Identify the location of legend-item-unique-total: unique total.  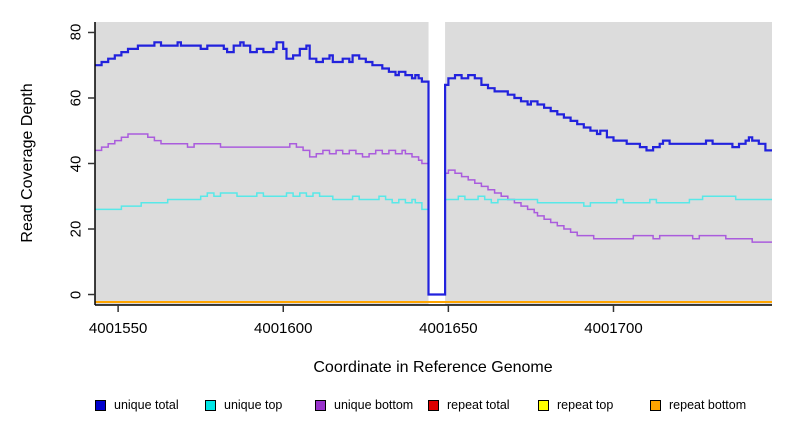
(137, 405).